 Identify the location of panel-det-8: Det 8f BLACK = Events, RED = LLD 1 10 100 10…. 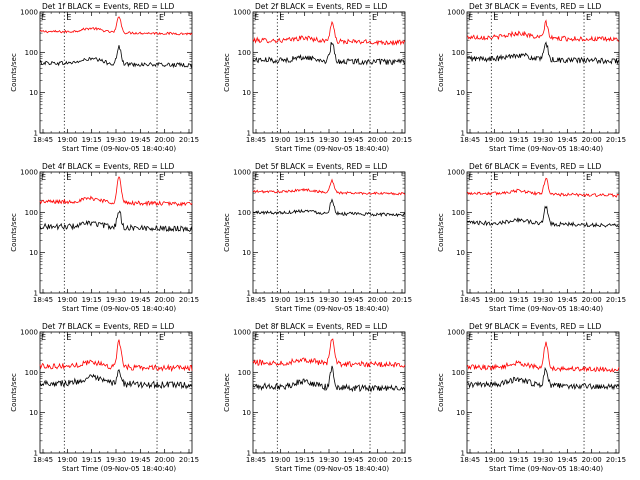
(317, 397).